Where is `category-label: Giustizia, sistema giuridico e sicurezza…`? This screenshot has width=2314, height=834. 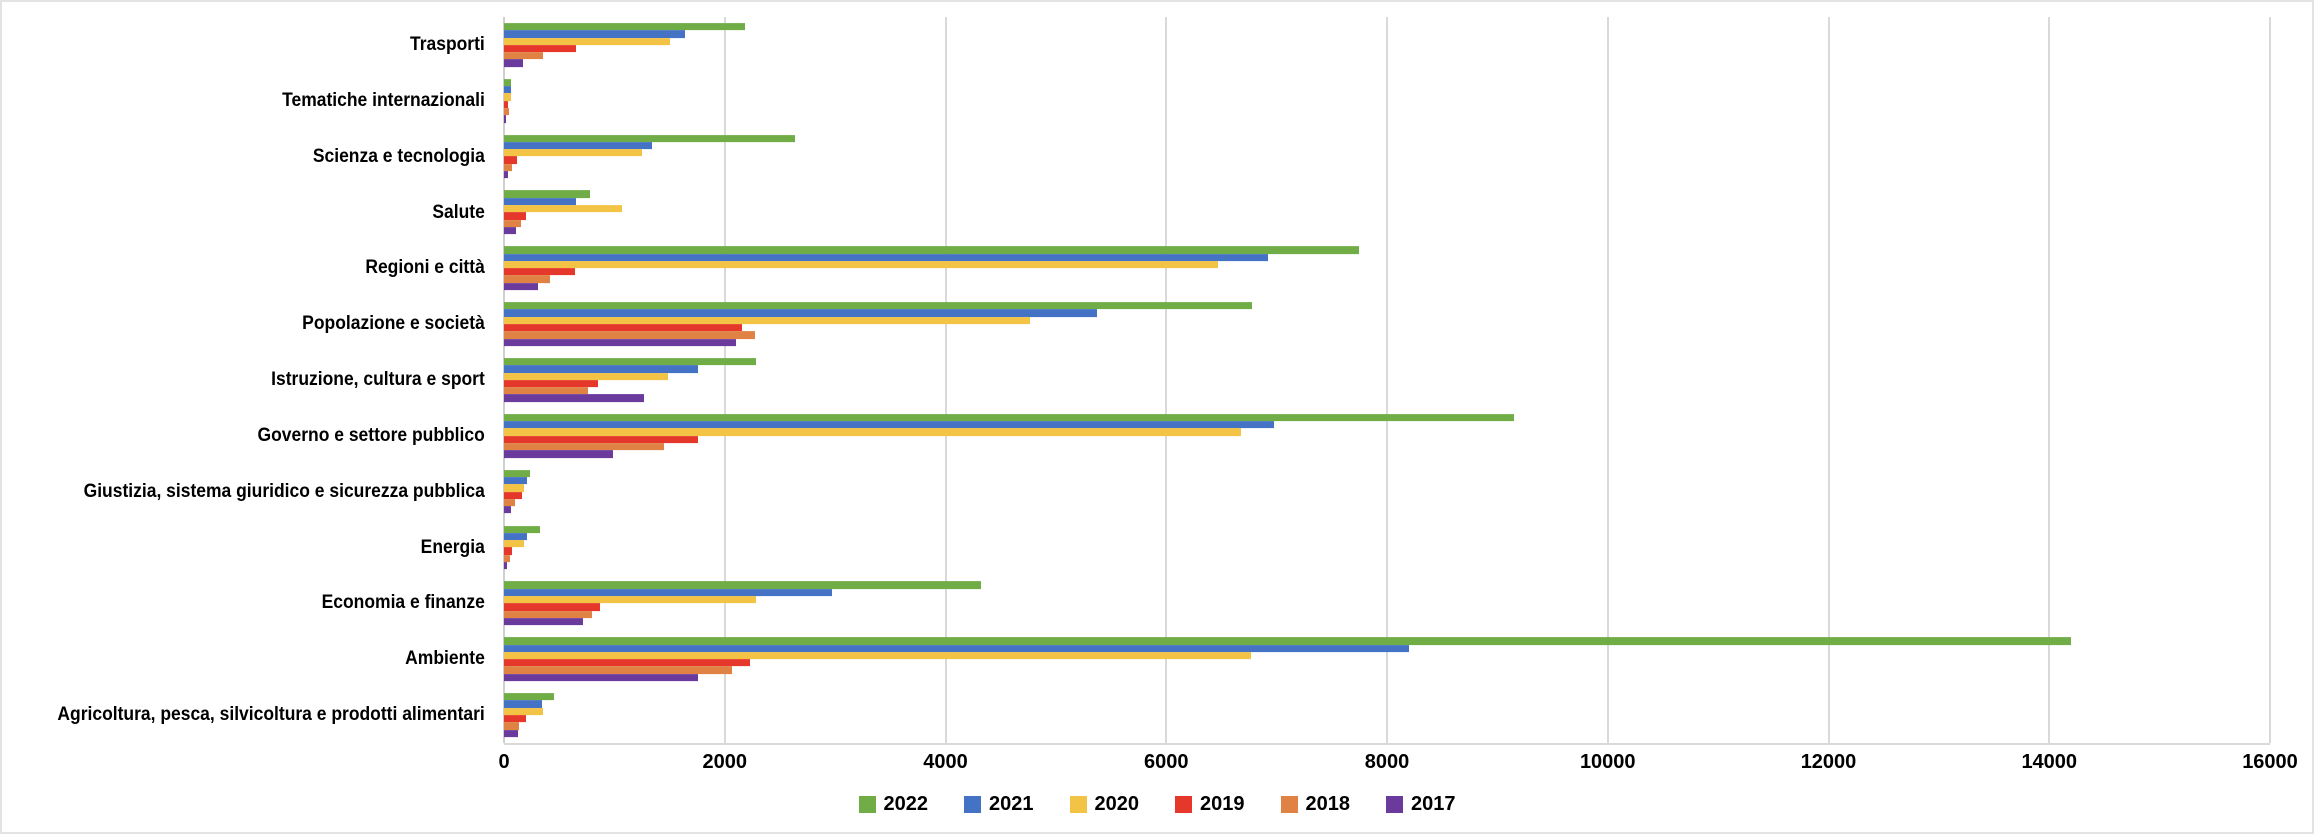
category-label: Giustizia, sistema giuridico e sicurezza… is located at coordinates (284, 491).